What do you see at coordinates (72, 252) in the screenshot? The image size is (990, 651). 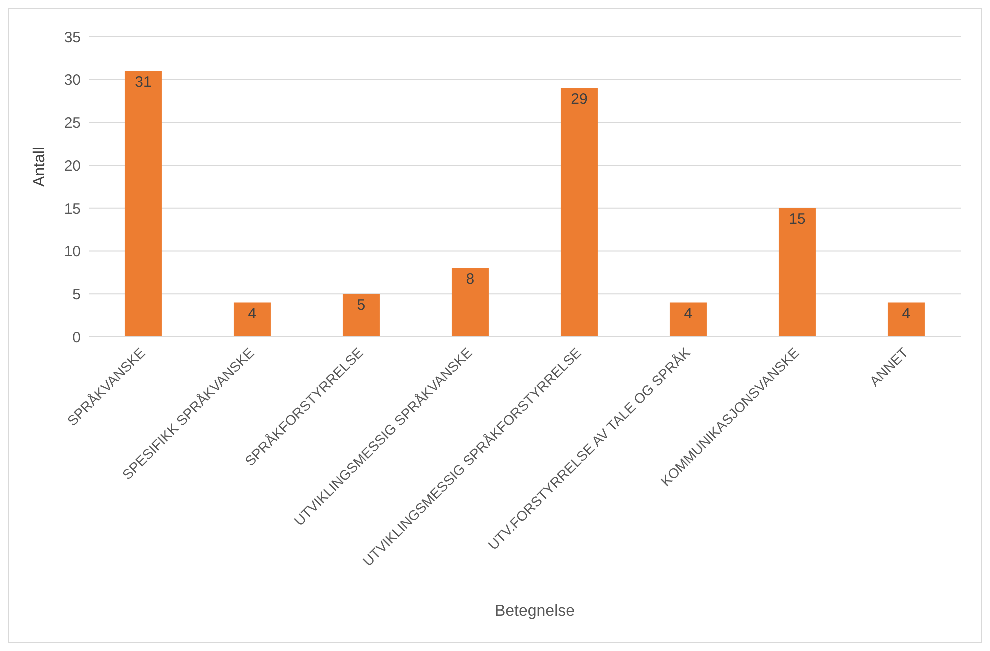 I see `y-tick-label: 10` at bounding box center [72, 252].